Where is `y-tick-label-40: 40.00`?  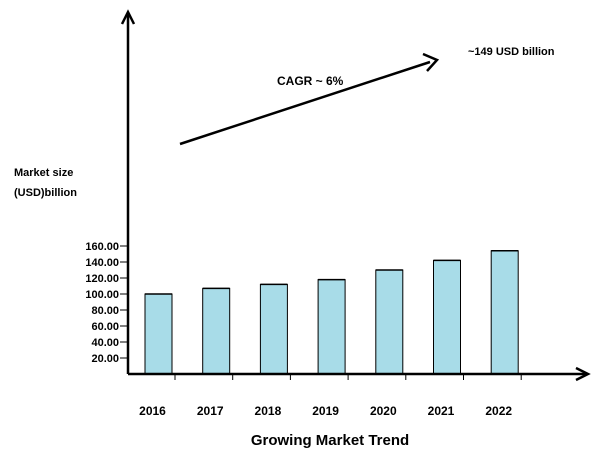 y-tick-label-40: 40.00 is located at coordinates (105, 343).